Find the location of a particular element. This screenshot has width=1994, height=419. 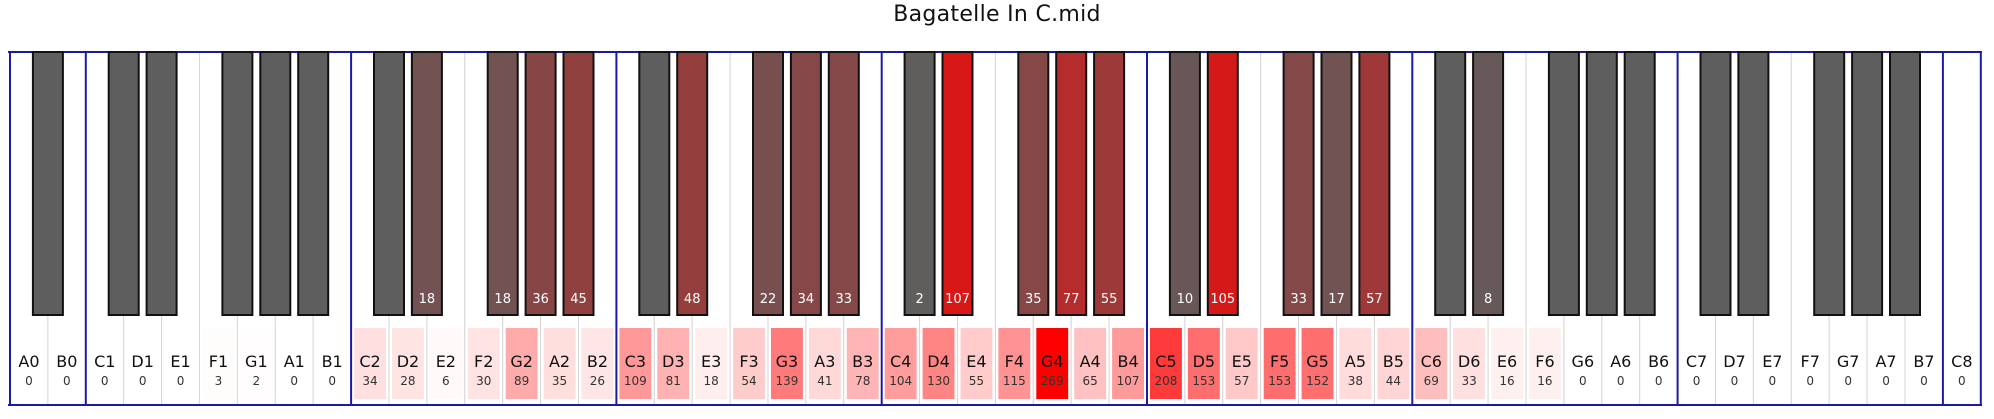

white-key-heat-f4 is located at coordinates (1014, 363).